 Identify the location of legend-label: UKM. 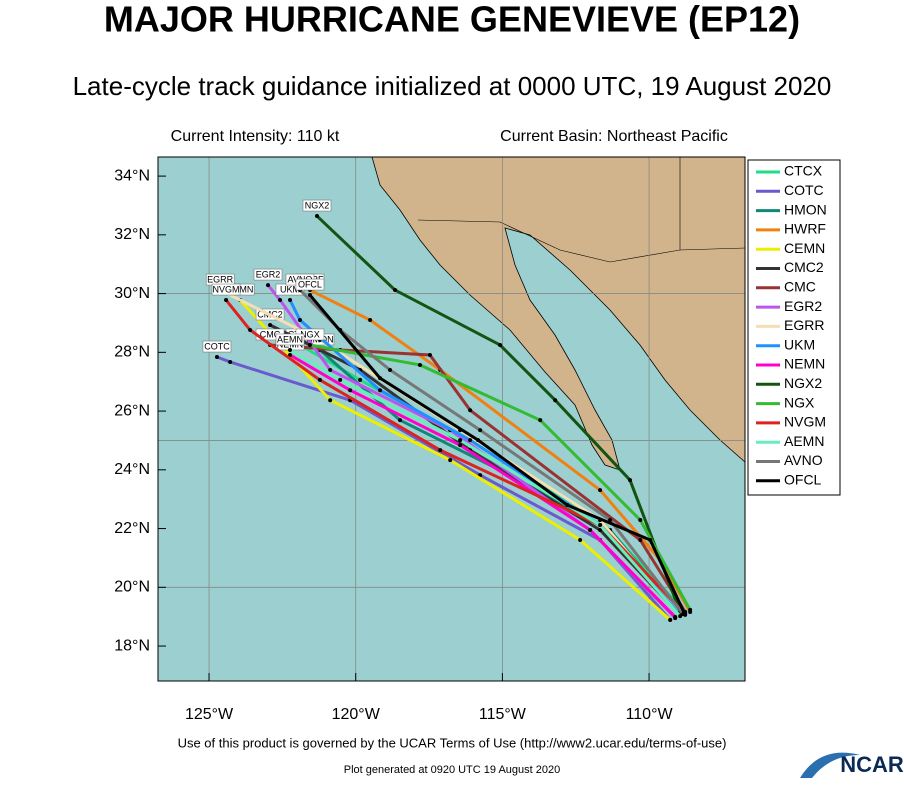
(799, 344).